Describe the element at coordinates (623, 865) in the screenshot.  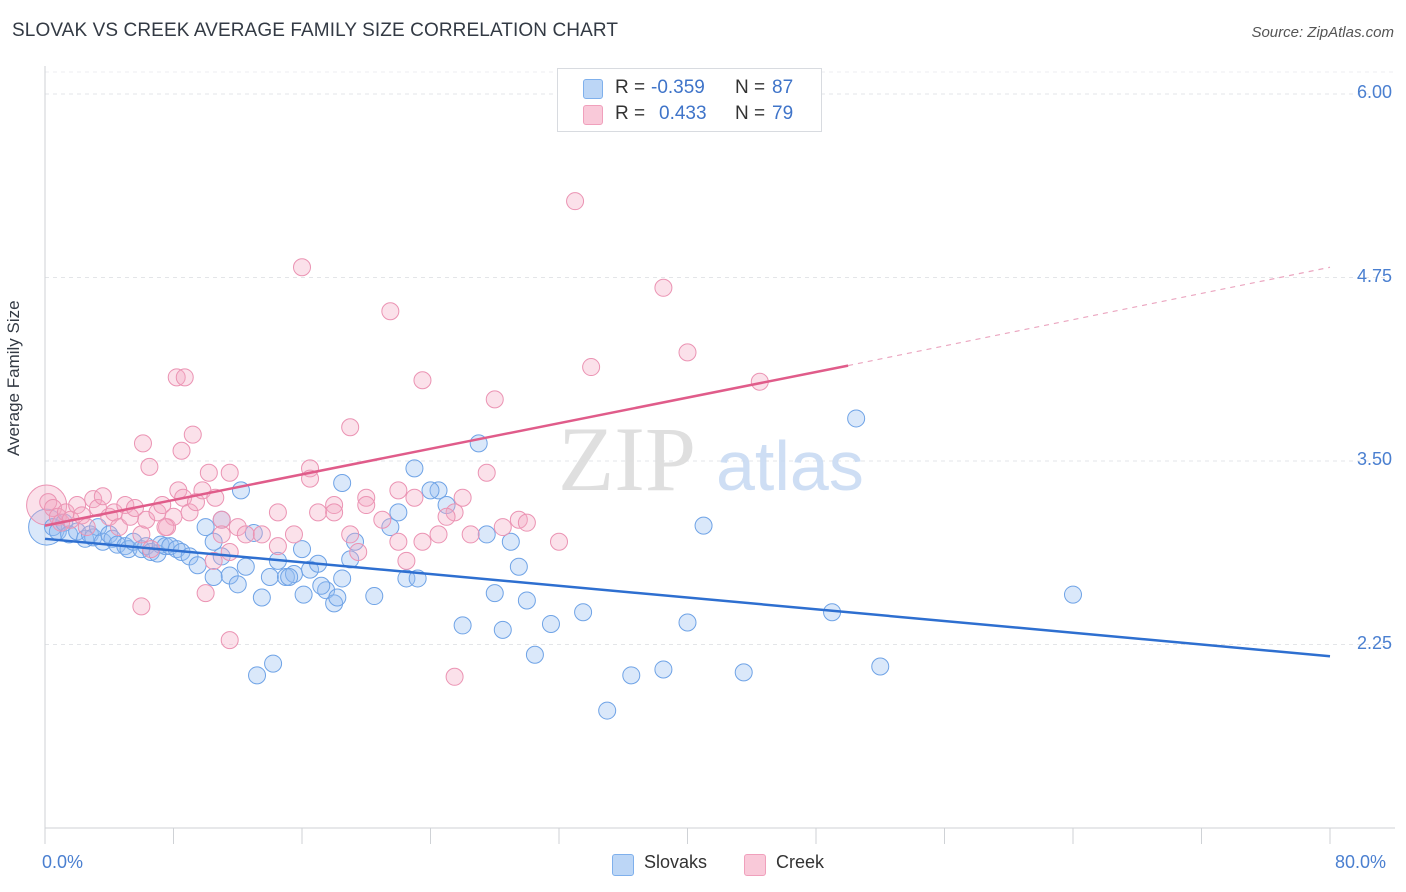
I see `bottom-legend-swatch-slovaks` at that location.